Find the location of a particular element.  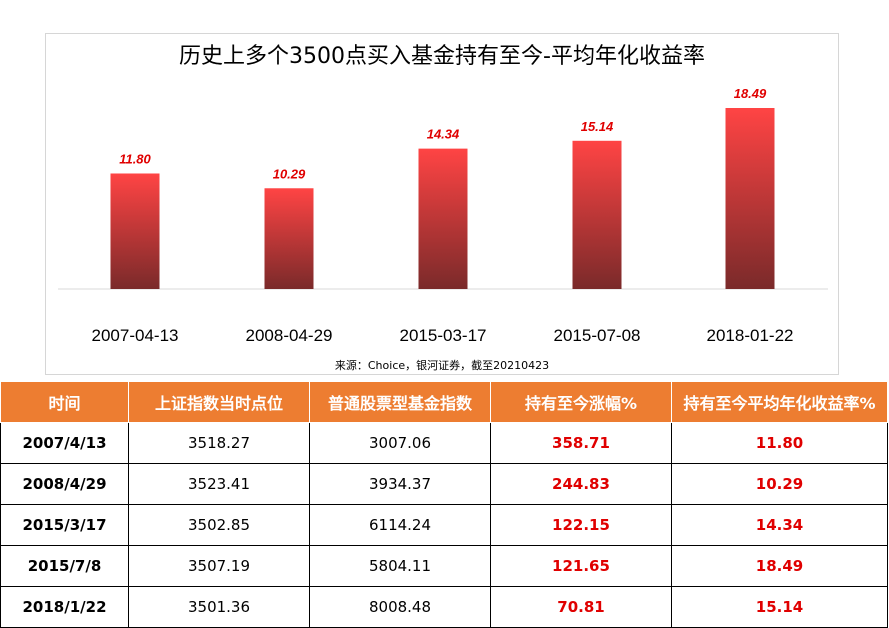

table-row: 2015/3/17 3502.85 6114.24 122.15 14.34 is located at coordinates (444, 525).